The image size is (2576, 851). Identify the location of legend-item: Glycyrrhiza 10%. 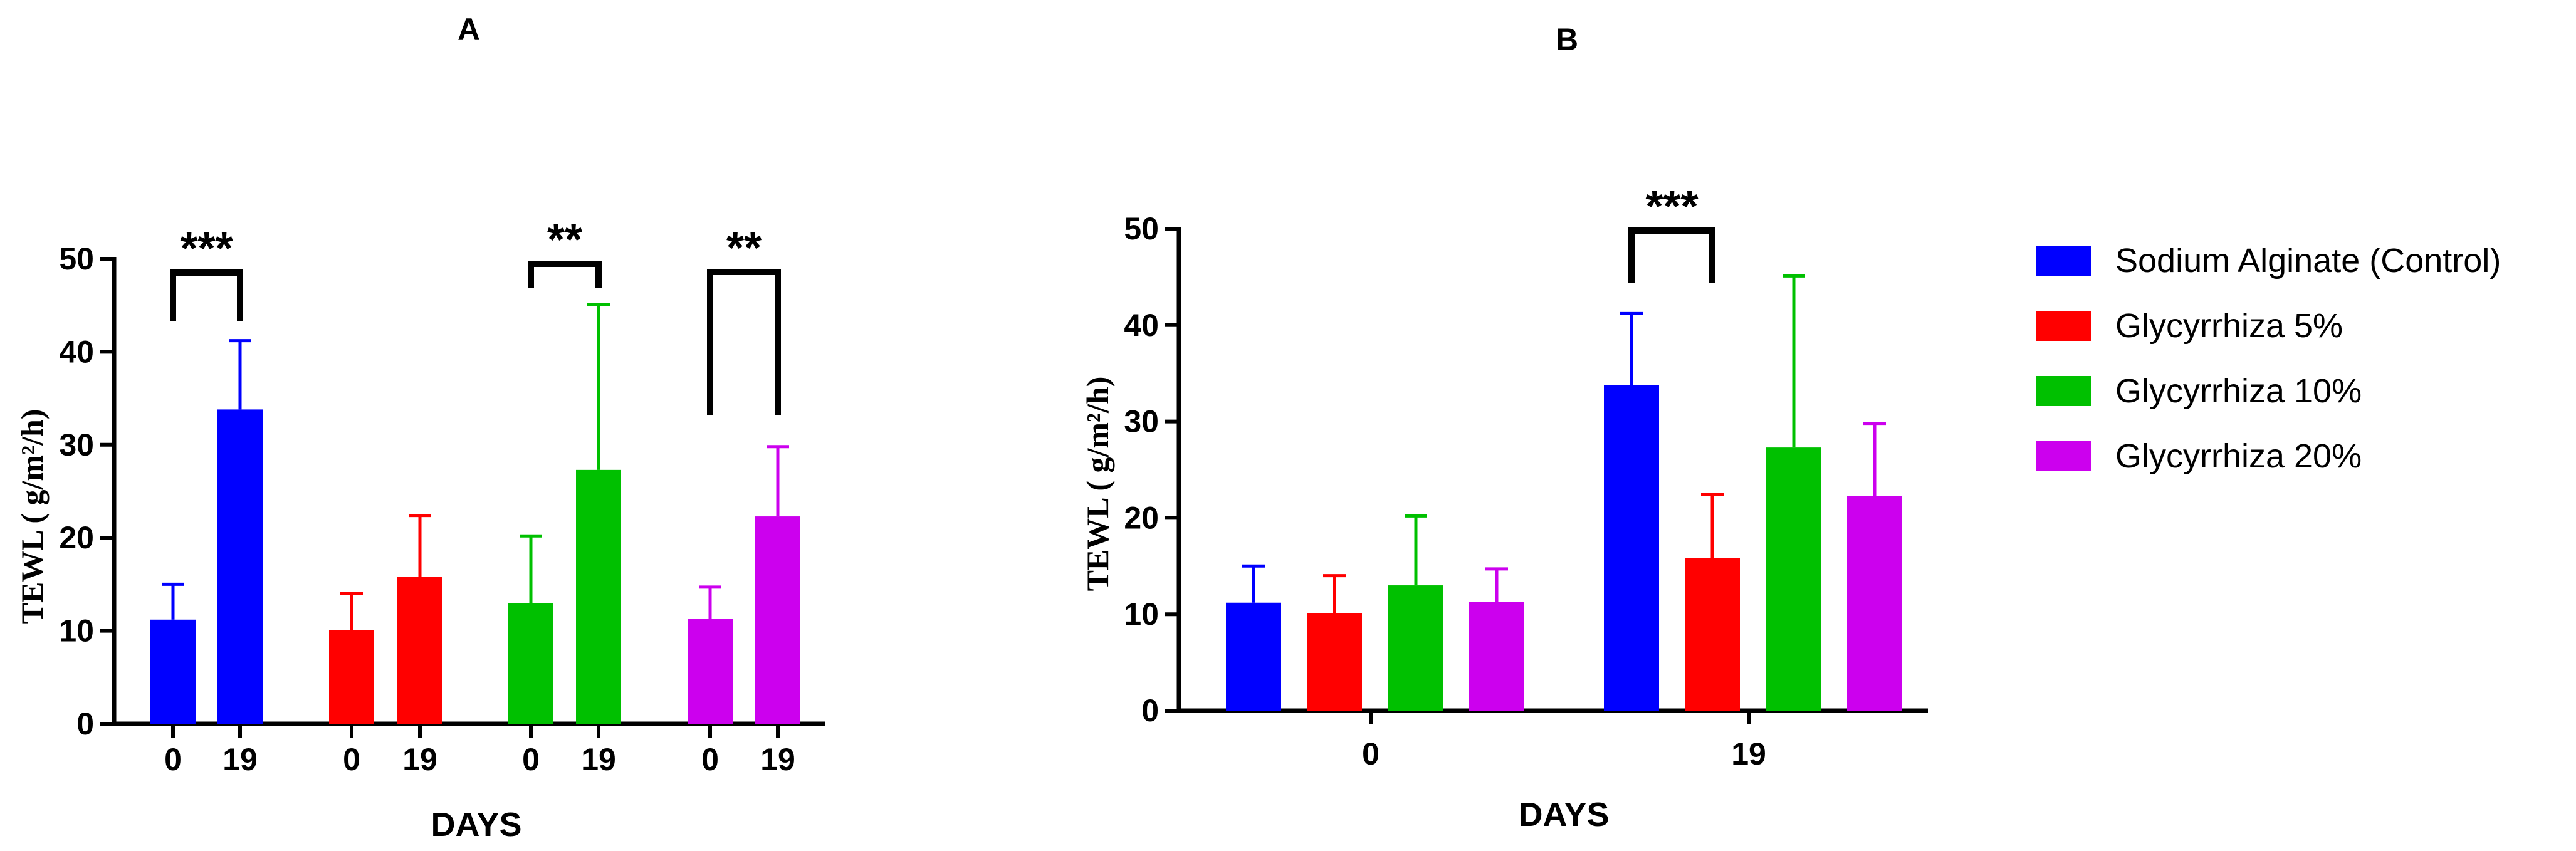
(2199, 391).